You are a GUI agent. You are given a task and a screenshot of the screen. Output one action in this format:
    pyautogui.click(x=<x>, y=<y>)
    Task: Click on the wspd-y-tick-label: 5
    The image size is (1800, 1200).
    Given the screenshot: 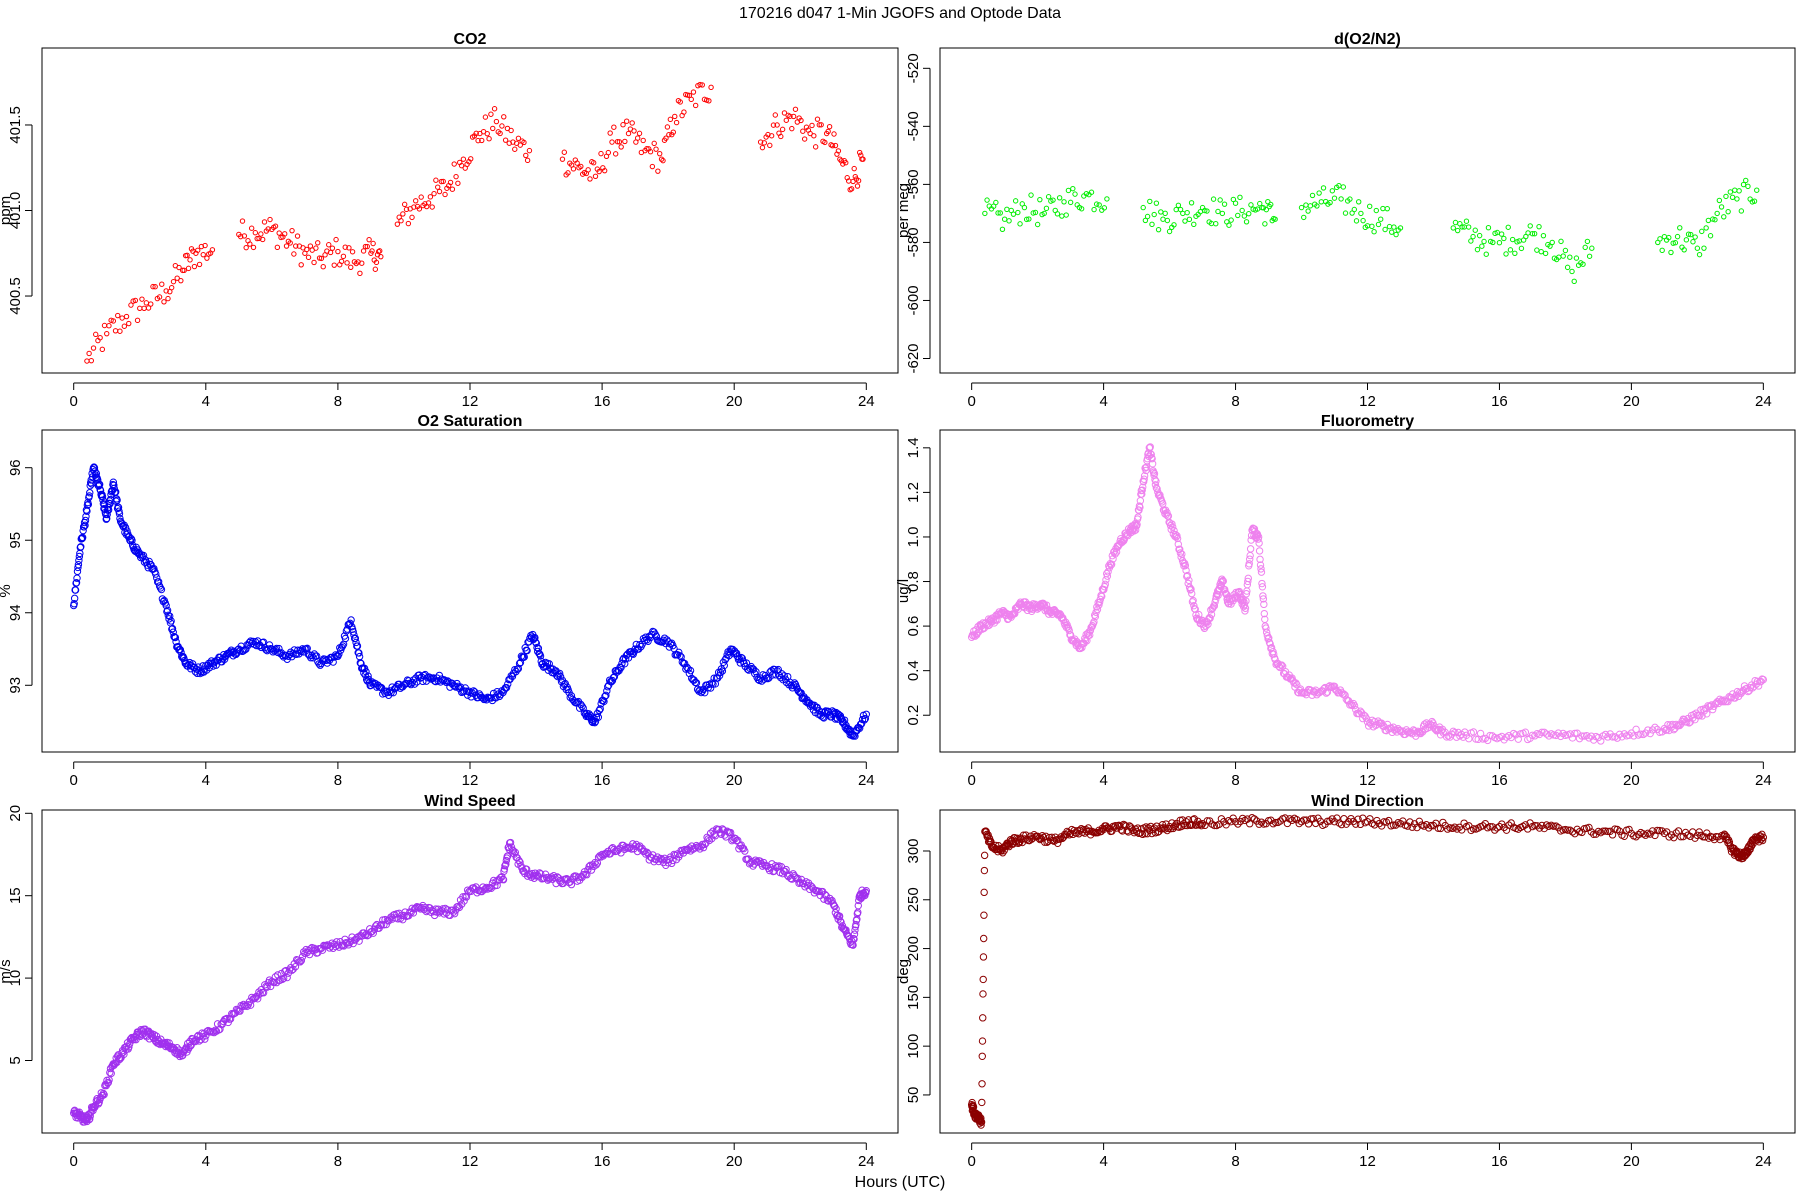 What is the action you would take?
    pyautogui.click(x=15, y=1060)
    